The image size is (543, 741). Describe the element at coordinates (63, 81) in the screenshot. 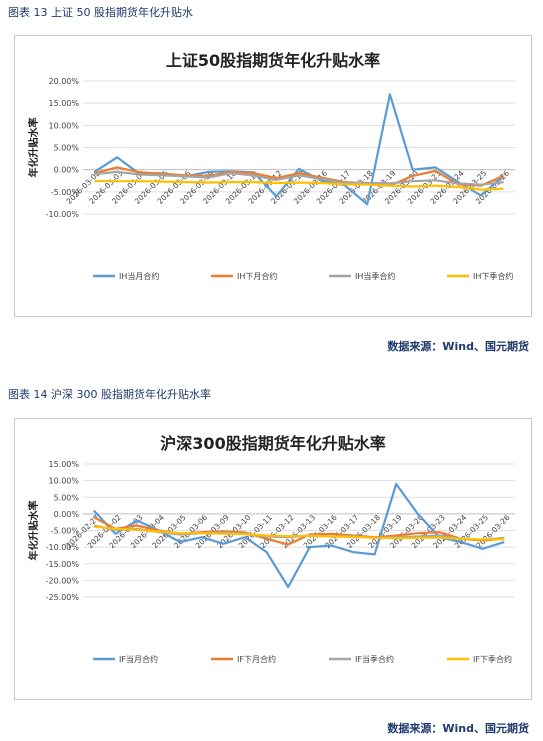

I see `y-tick-label: 20.00%` at that location.